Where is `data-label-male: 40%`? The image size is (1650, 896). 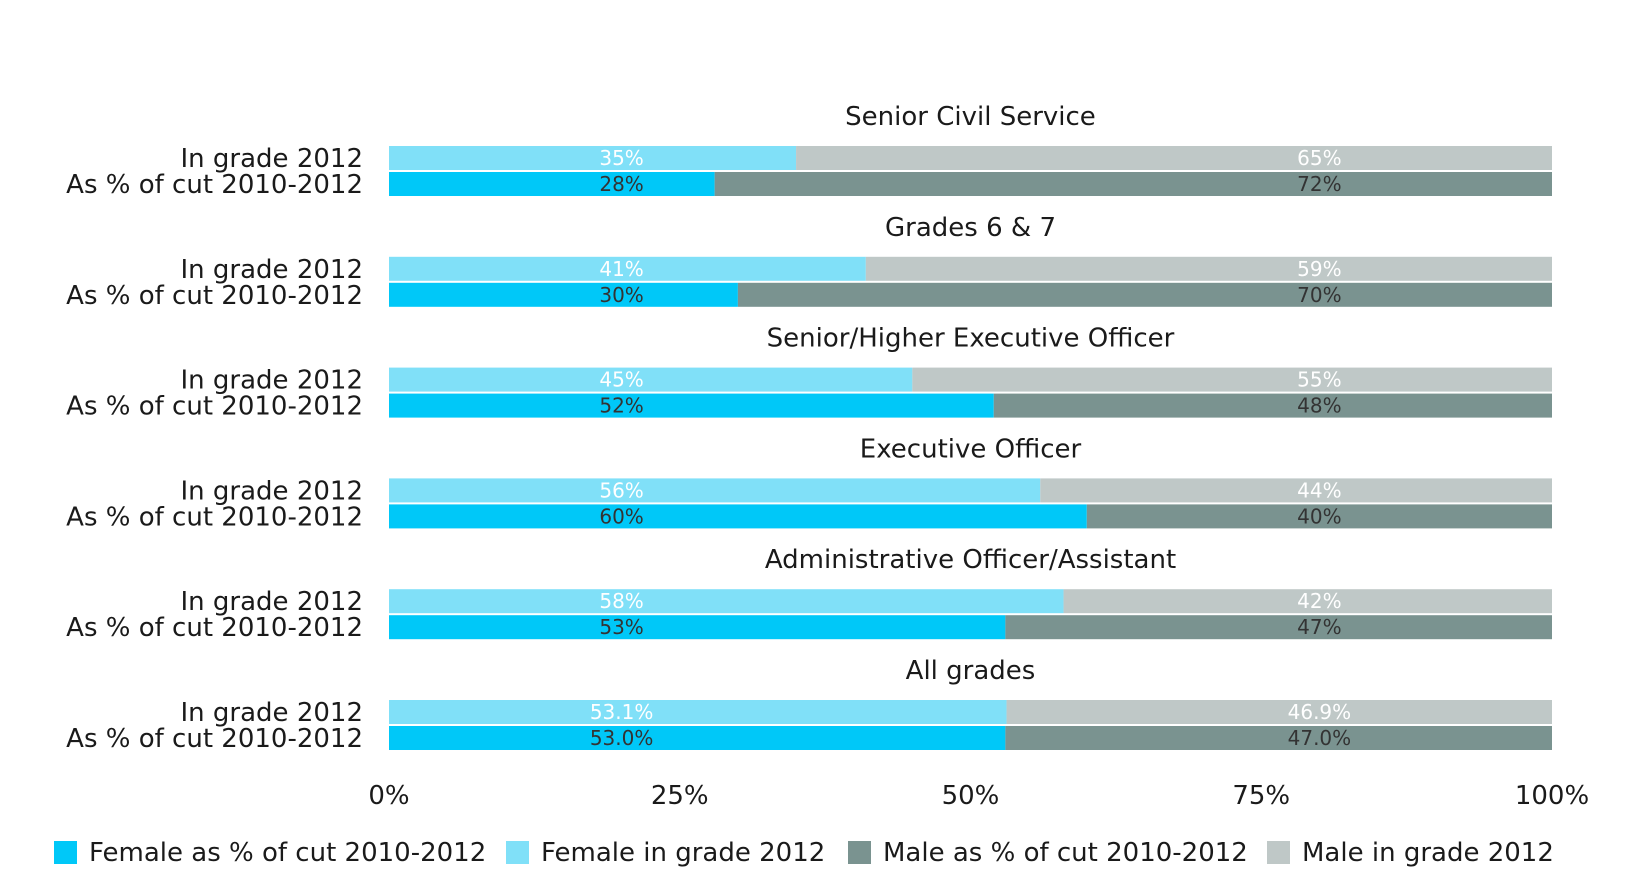
data-label-male: 40% is located at coordinates (1319, 516).